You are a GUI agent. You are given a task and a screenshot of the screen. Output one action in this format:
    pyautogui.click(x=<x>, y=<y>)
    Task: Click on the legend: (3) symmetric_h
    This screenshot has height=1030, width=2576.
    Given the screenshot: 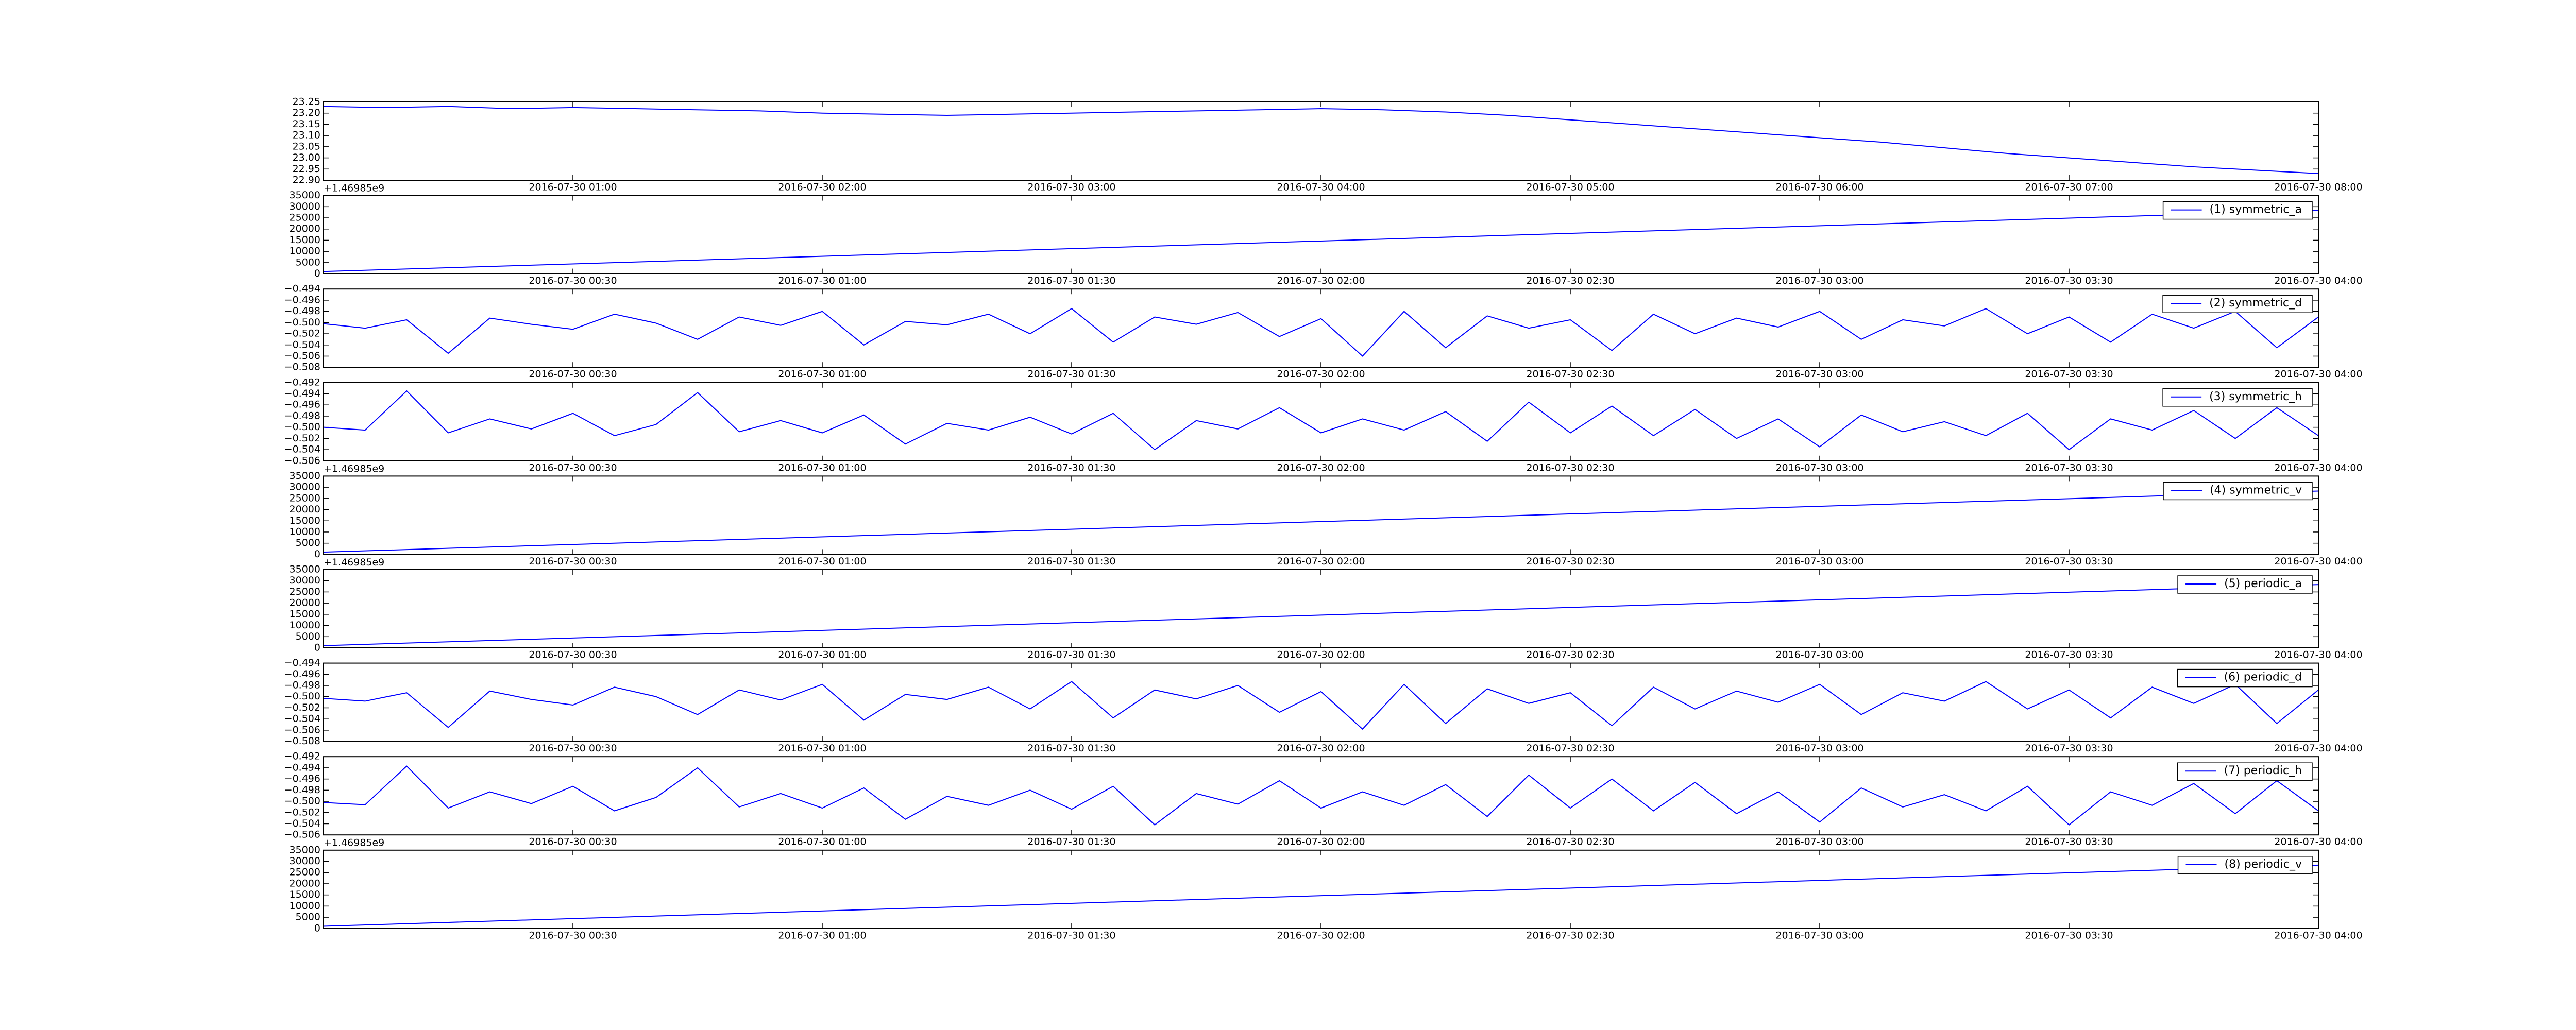 What is the action you would take?
    pyautogui.click(x=2237, y=398)
    